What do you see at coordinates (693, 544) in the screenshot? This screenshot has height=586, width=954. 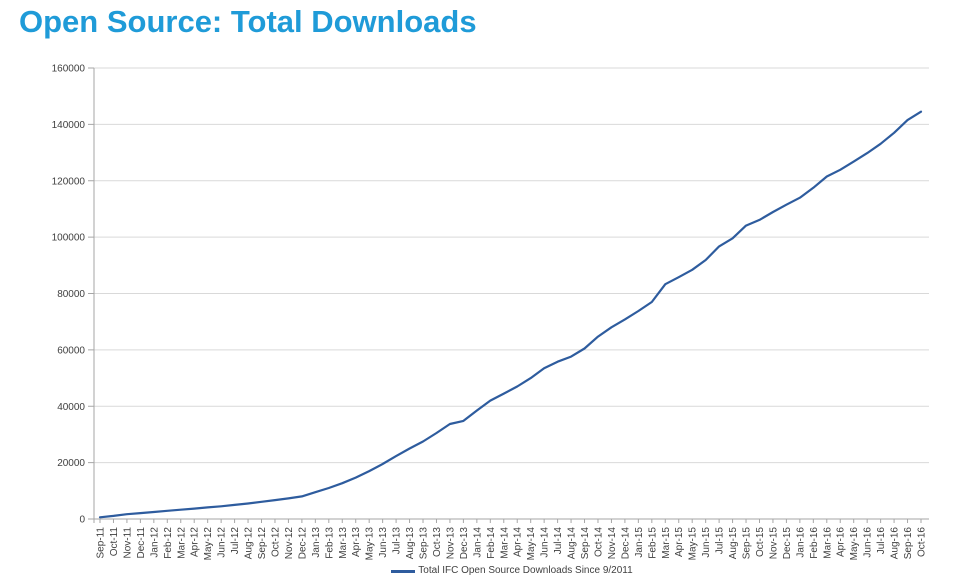 I see `x-axis-label: May-15` at bounding box center [693, 544].